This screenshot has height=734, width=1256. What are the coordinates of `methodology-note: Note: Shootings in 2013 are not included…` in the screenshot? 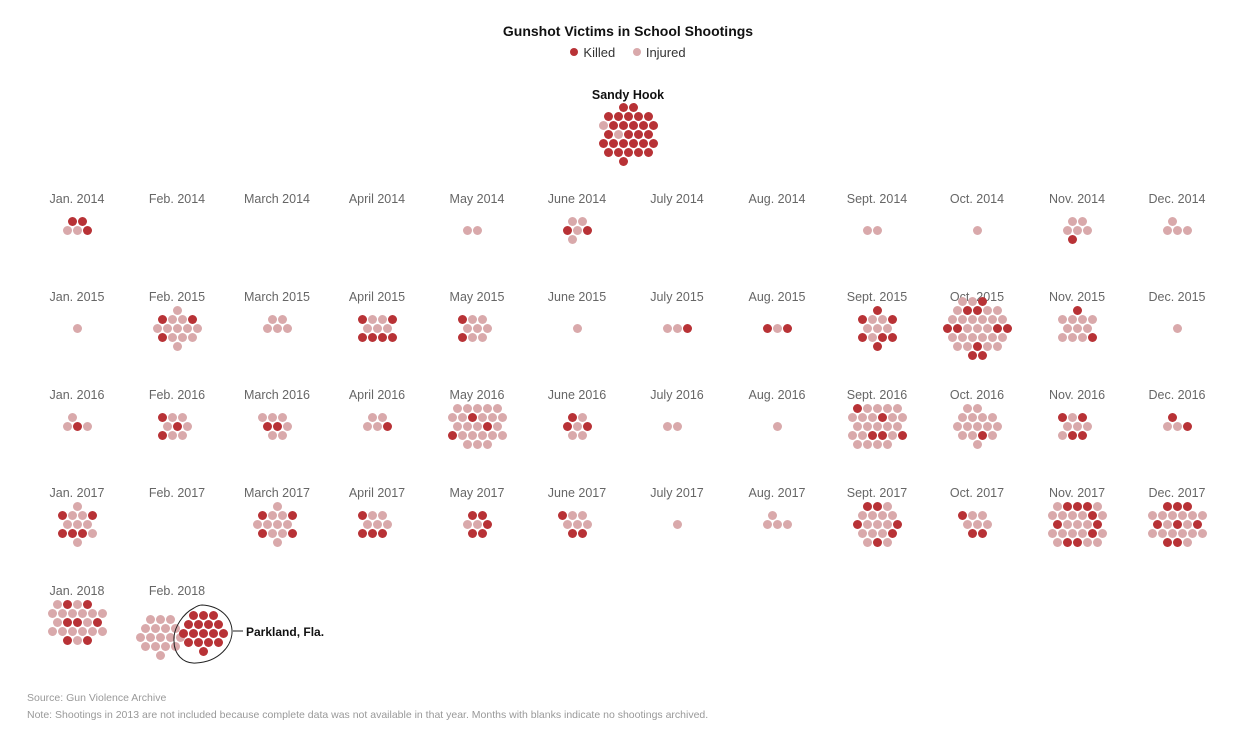 It's located at (368, 715).